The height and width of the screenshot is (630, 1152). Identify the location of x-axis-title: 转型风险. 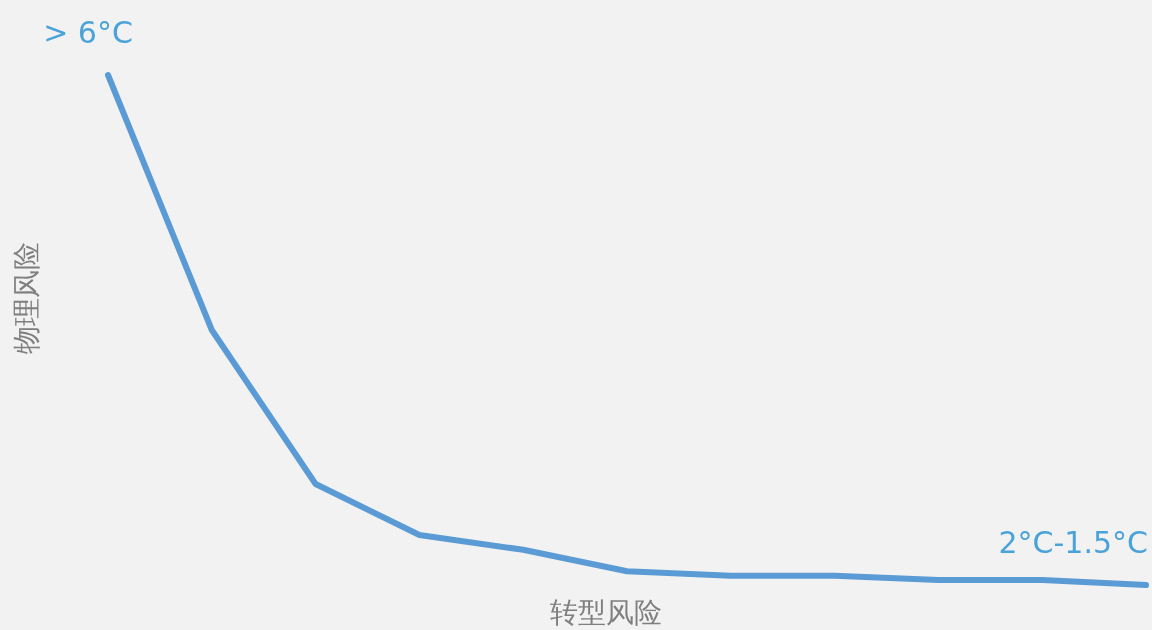
(606, 612).